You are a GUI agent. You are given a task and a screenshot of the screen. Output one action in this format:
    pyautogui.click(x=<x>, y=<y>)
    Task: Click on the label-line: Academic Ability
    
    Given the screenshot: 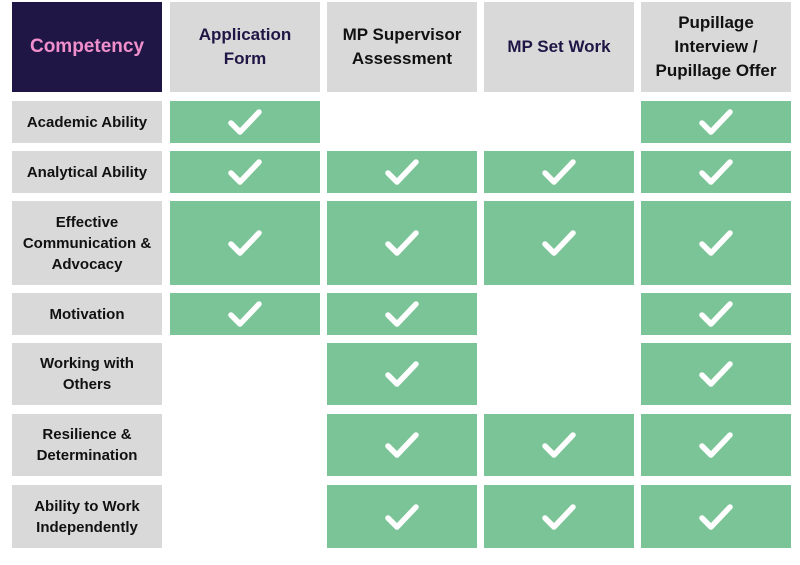 What is the action you would take?
    pyautogui.click(x=87, y=122)
    